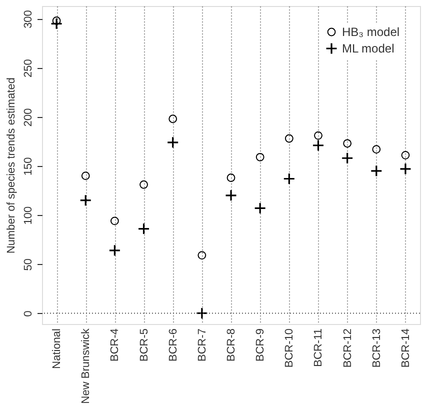 The image size is (432, 413). Describe the element at coordinates (144, 345) in the screenshot. I see `x-tick-label: BCR-5` at that location.